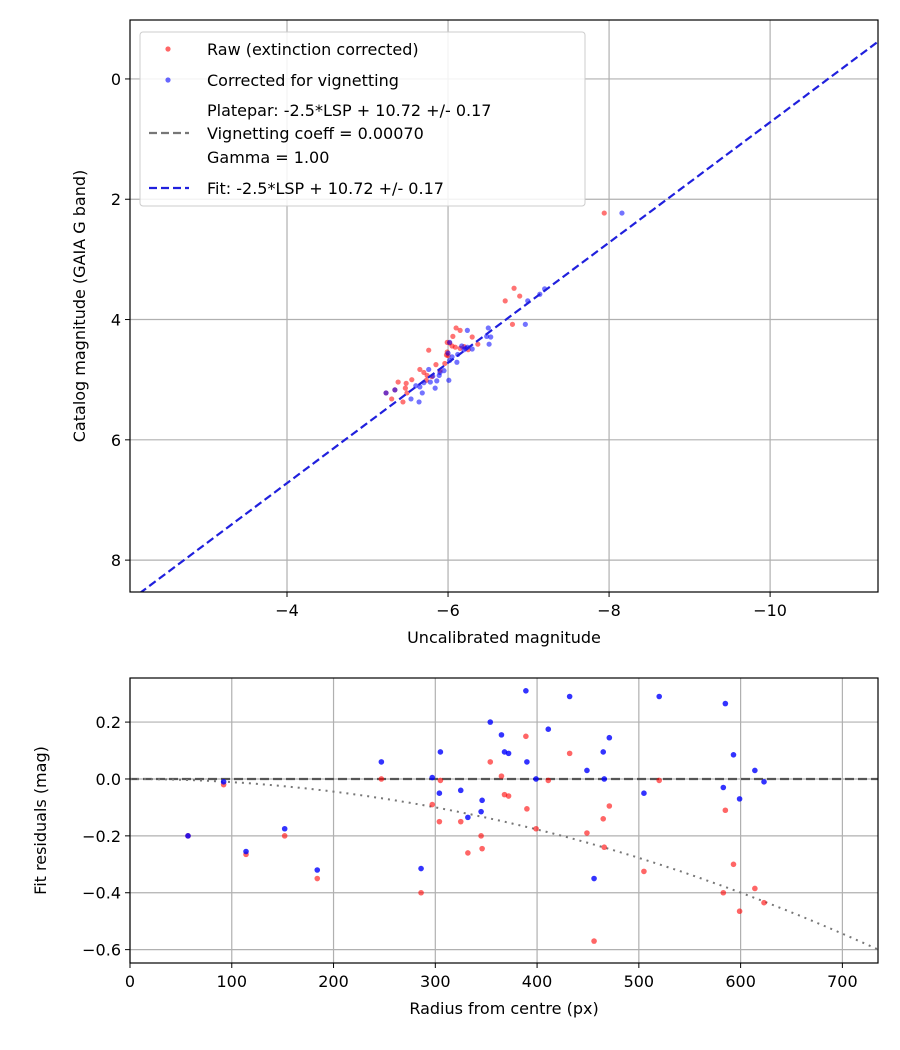  What do you see at coordinates (168, 49) in the screenshot?
I see `legend-raw-marker` at bounding box center [168, 49].